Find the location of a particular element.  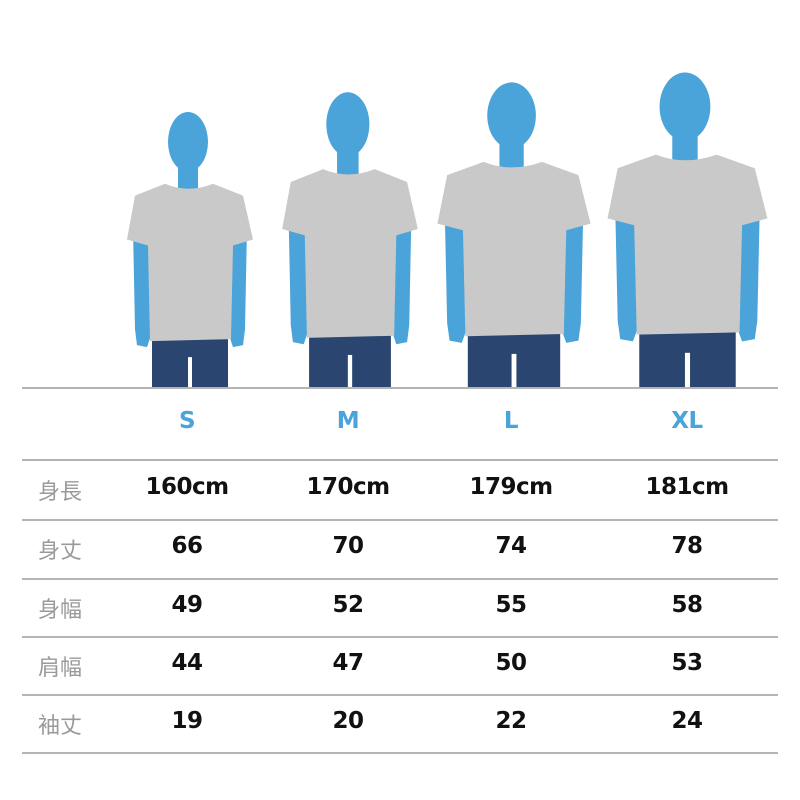

table-cell: 50 is located at coordinates (511, 663).